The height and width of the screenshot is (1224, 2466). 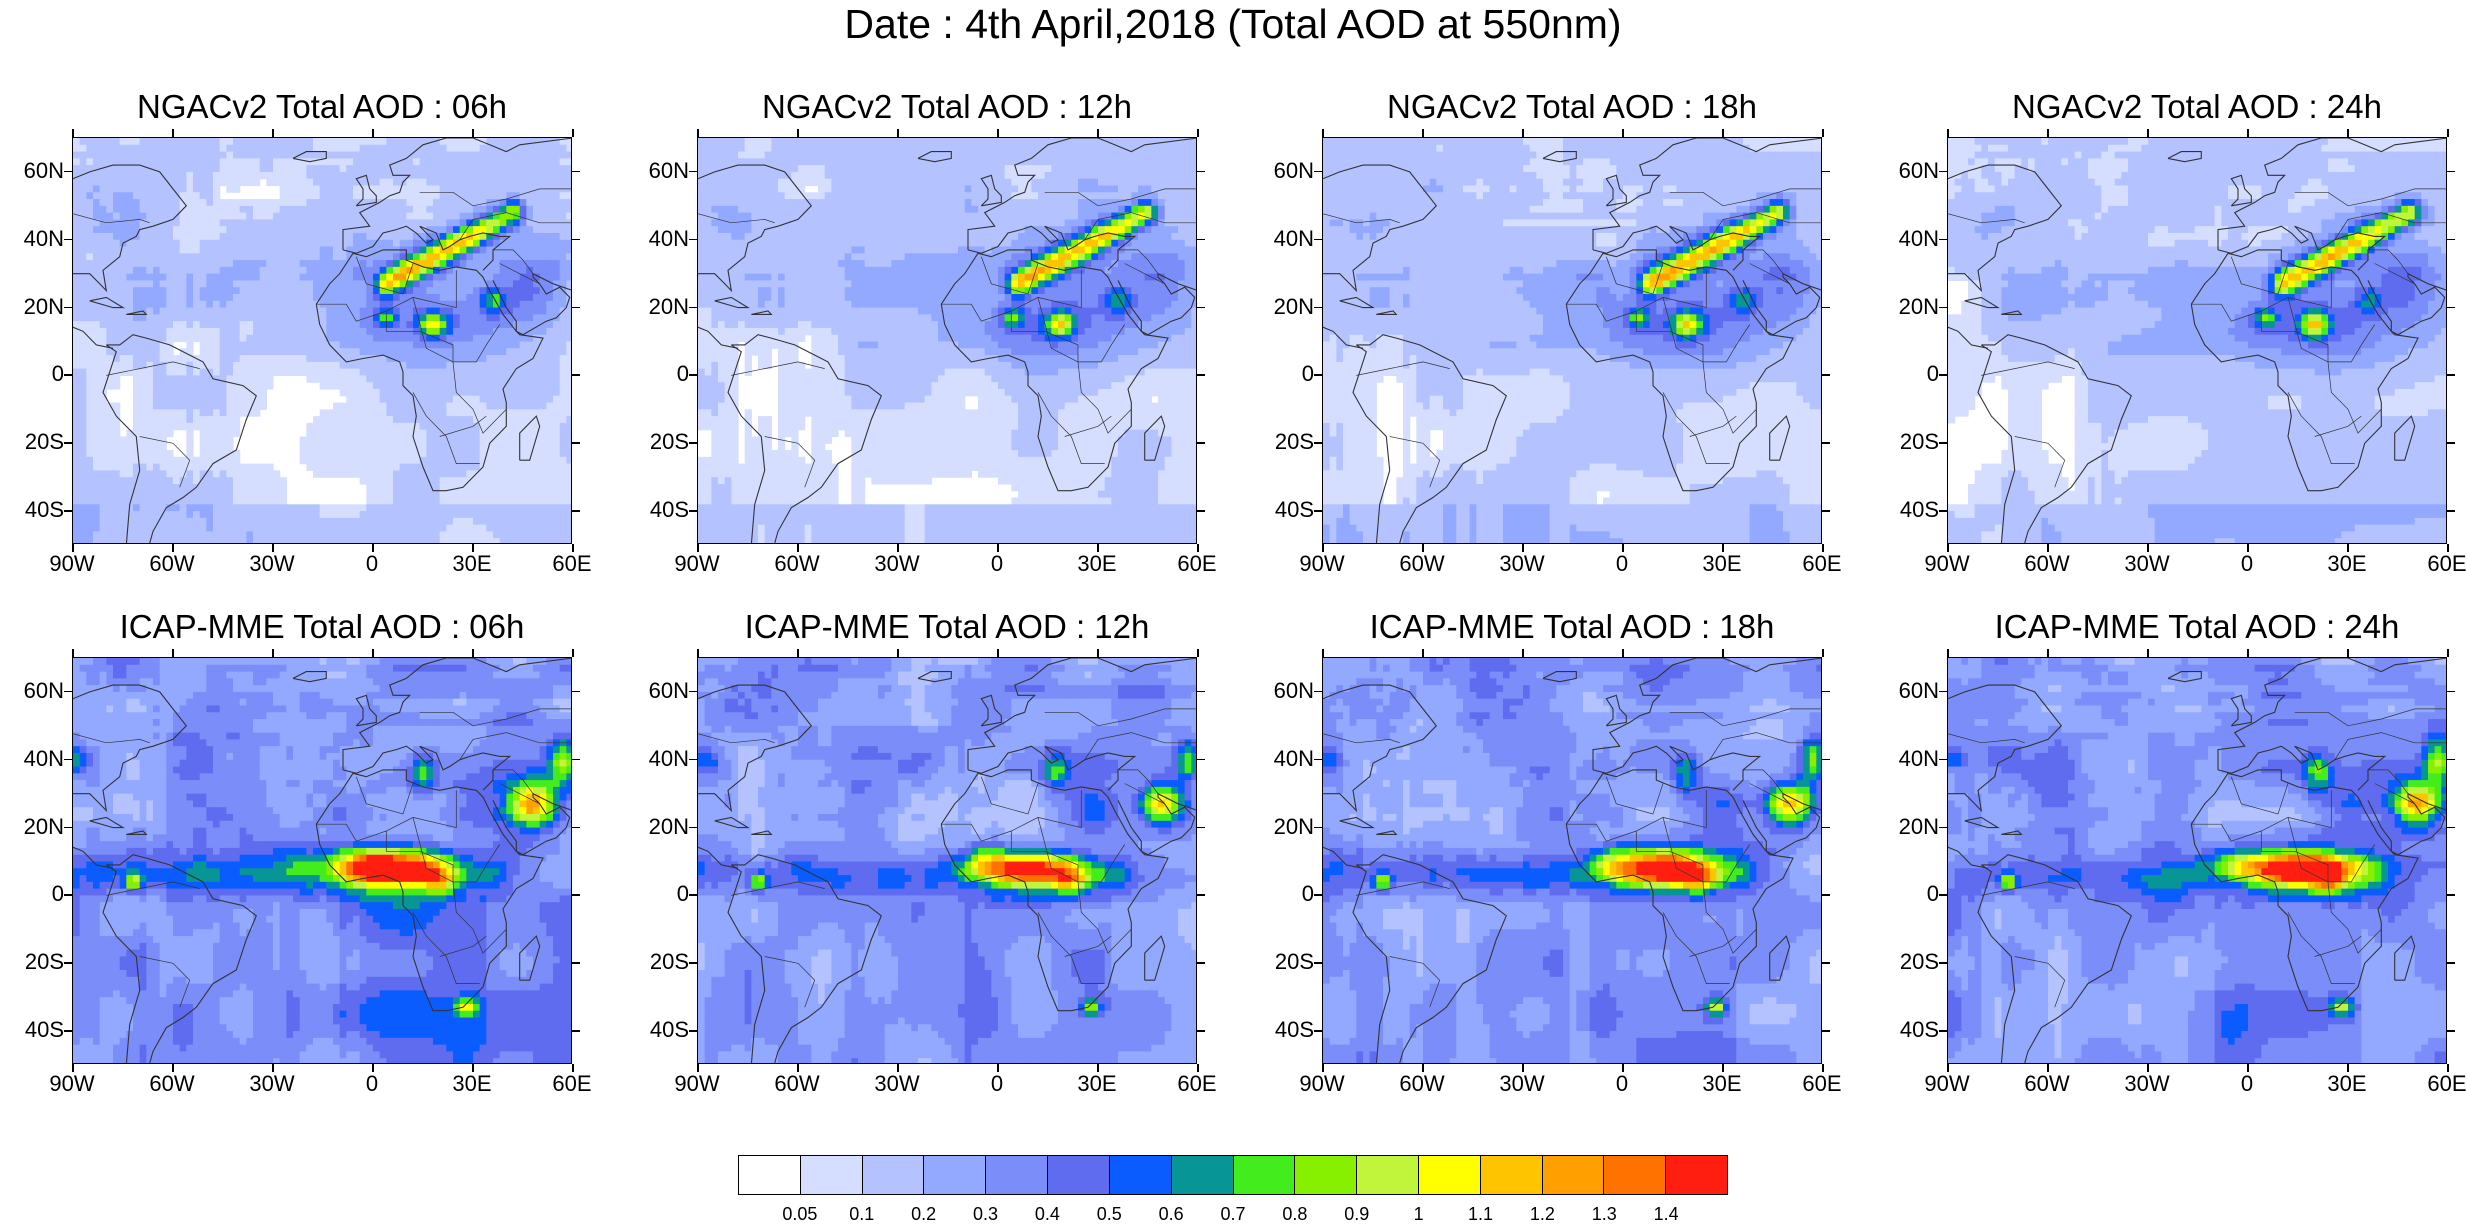 What do you see at coordinates (1542, 1214) in the screenshot?
I see `colorbar-label: 1.2` at bounding box center [1542, 1214].